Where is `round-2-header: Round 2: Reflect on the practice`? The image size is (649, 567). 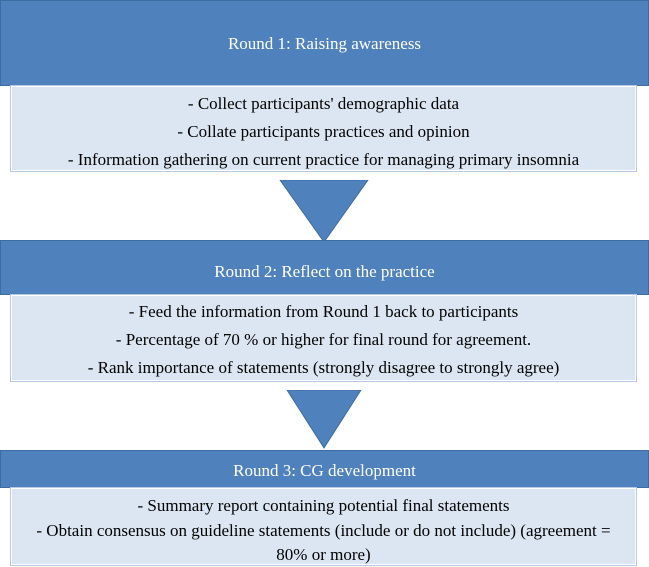 round-2-header: Round 2: Reflect on the practice is located at coordinates (324, 267).